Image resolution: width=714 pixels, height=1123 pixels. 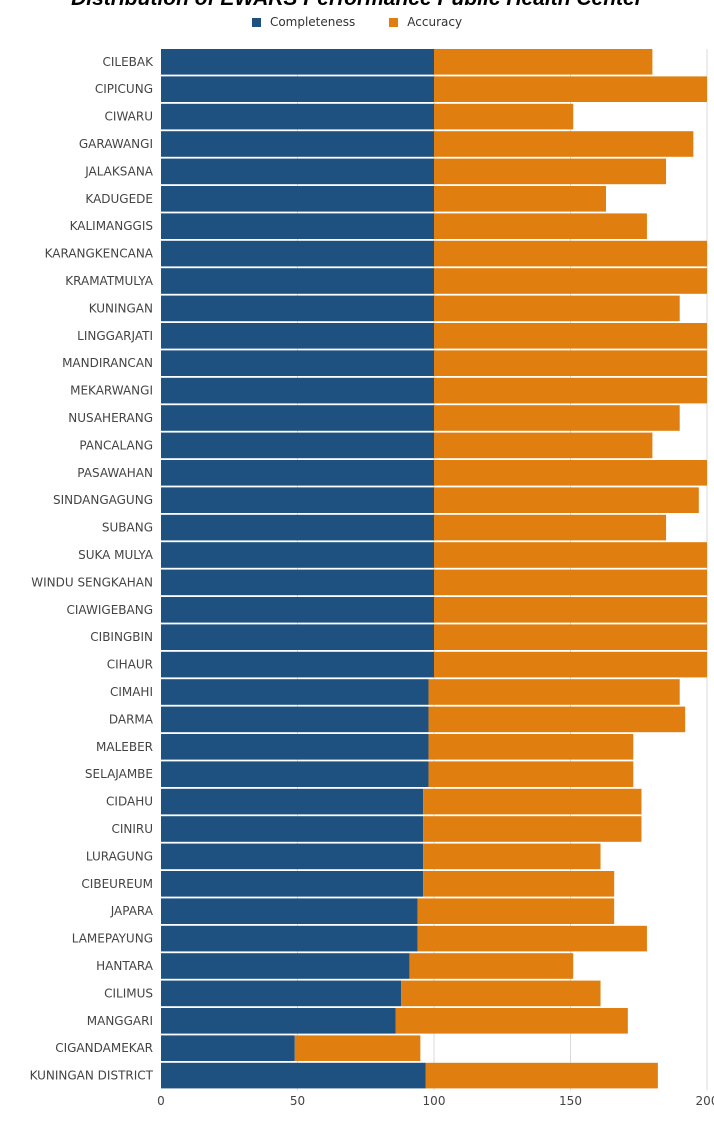 What do you see at coordinates (125, 966) in the screenshot?
I see `category-label: HANTARA` at bounding box center [125, 966].